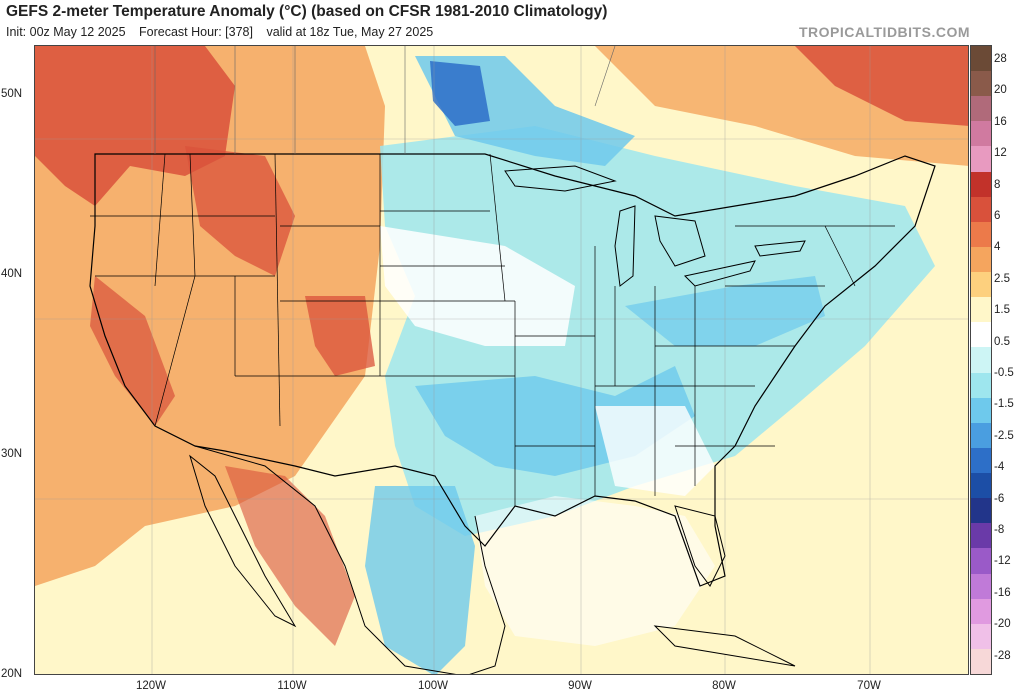 The height and width of the screenshot is (696, 1024). I want to click on colorbar-tick-label: -4, so click(999, 467).